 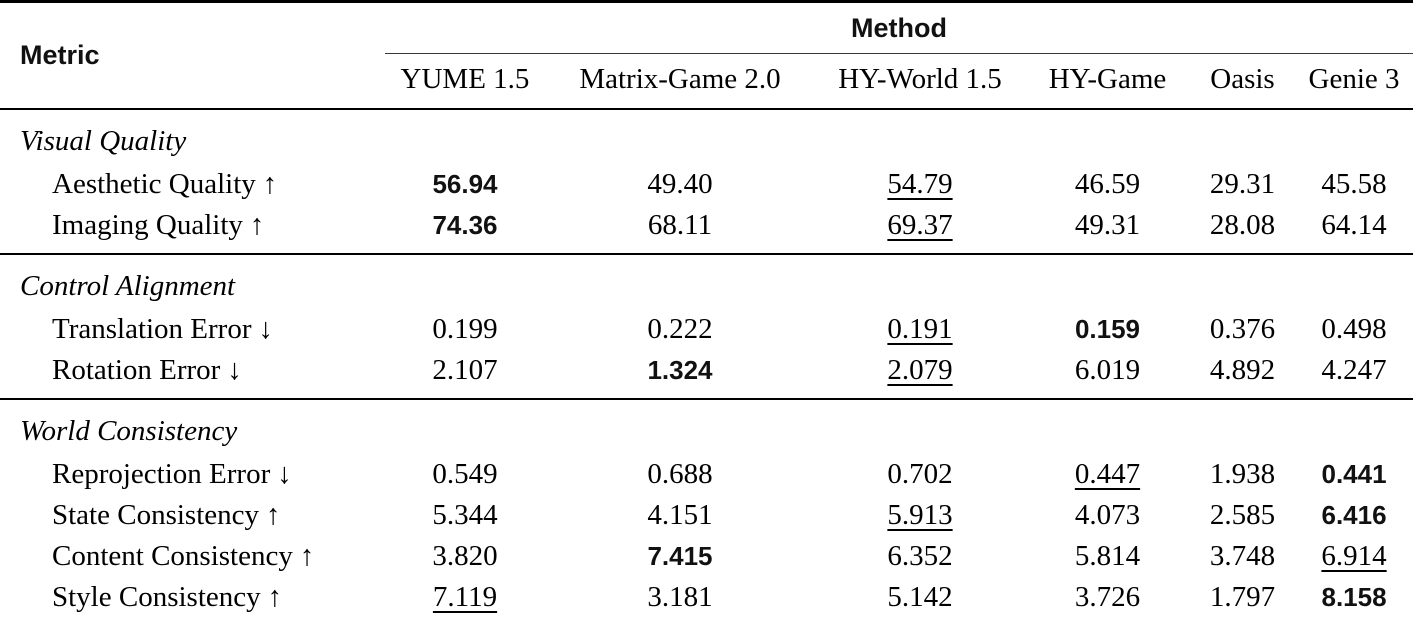 I want to click on section-title: Visual Quality, so click(x=103, y=141).